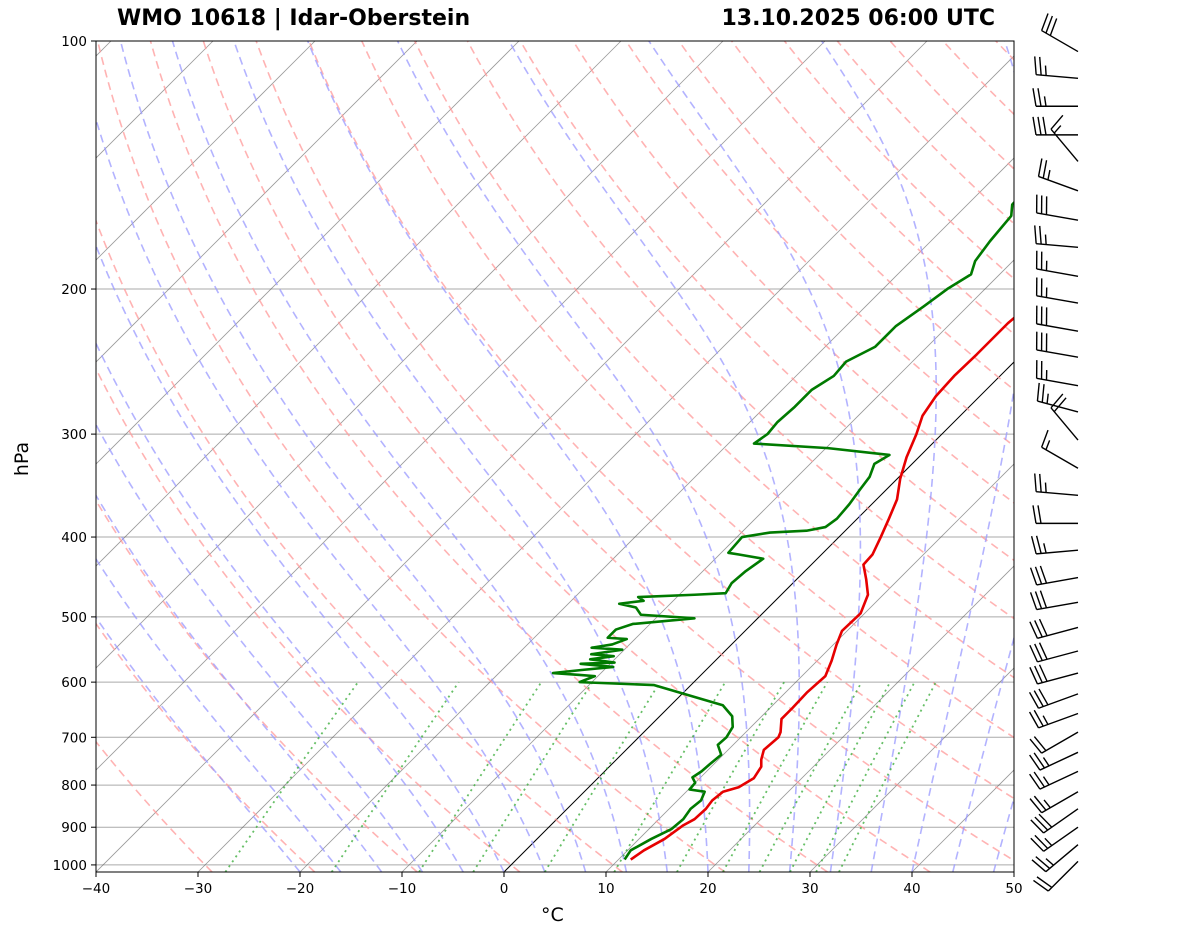 This screenshot has height=941, width=1181. What do you see at coordinates (707, 889) in the screenshot?
I see `x-tick-label: 20` at bounding box center [707, 889].